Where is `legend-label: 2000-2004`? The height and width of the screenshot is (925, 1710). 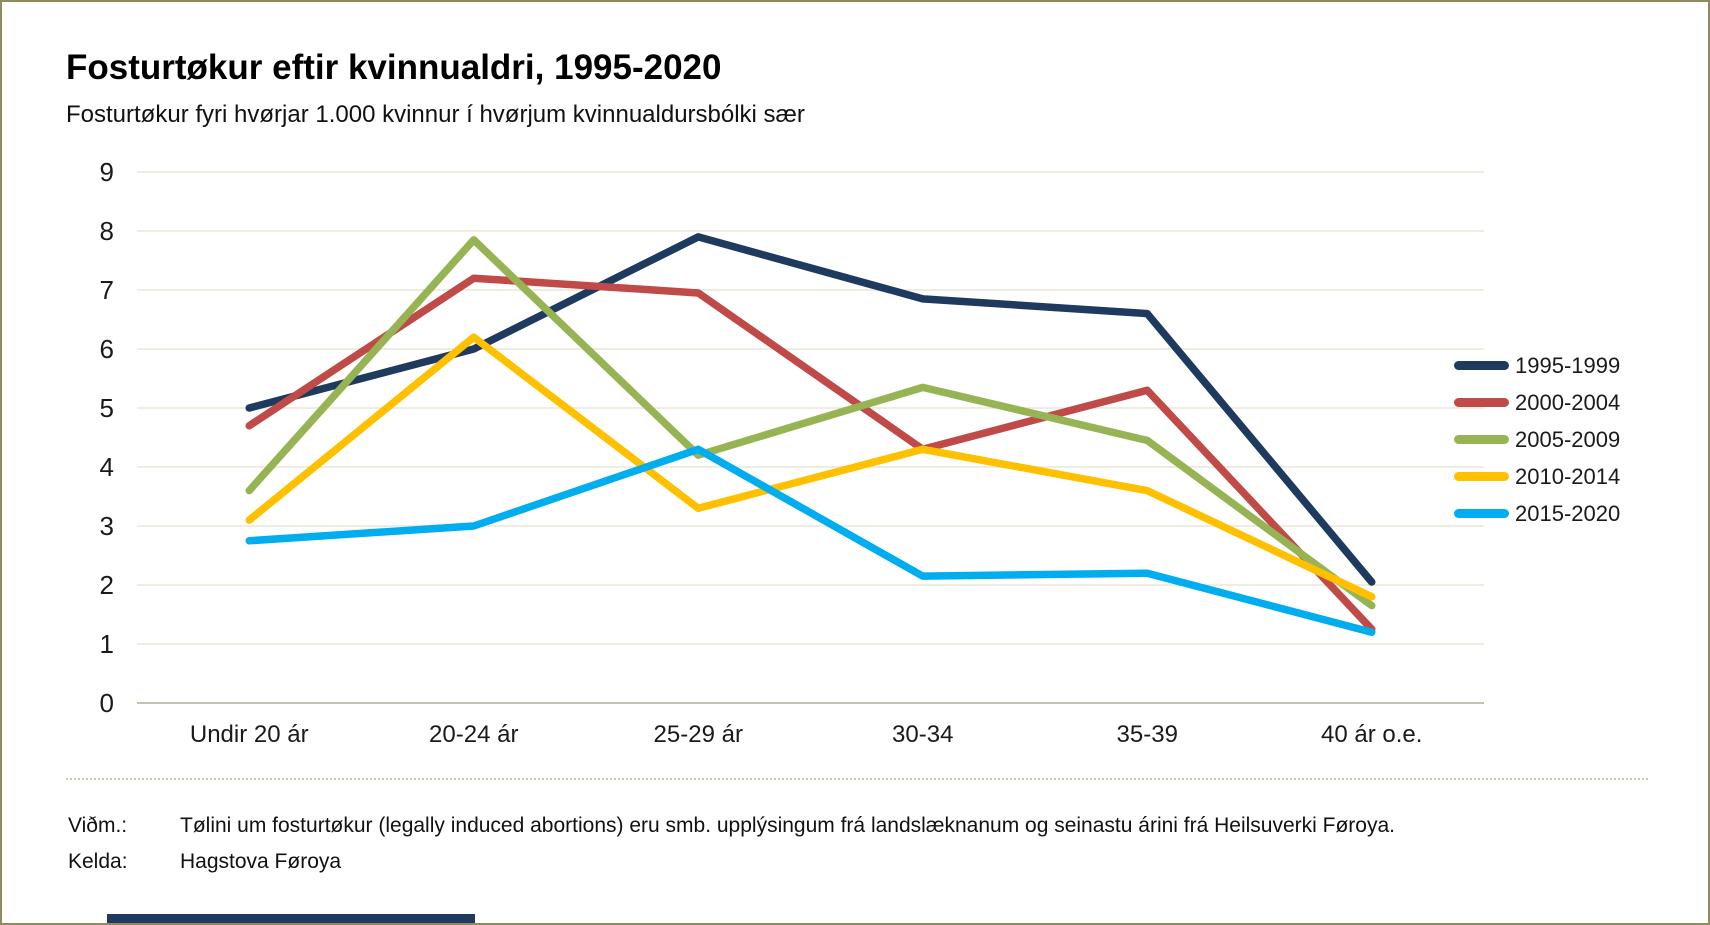 legend-label: 2000-2004 is located at coordinates (1568, 402).